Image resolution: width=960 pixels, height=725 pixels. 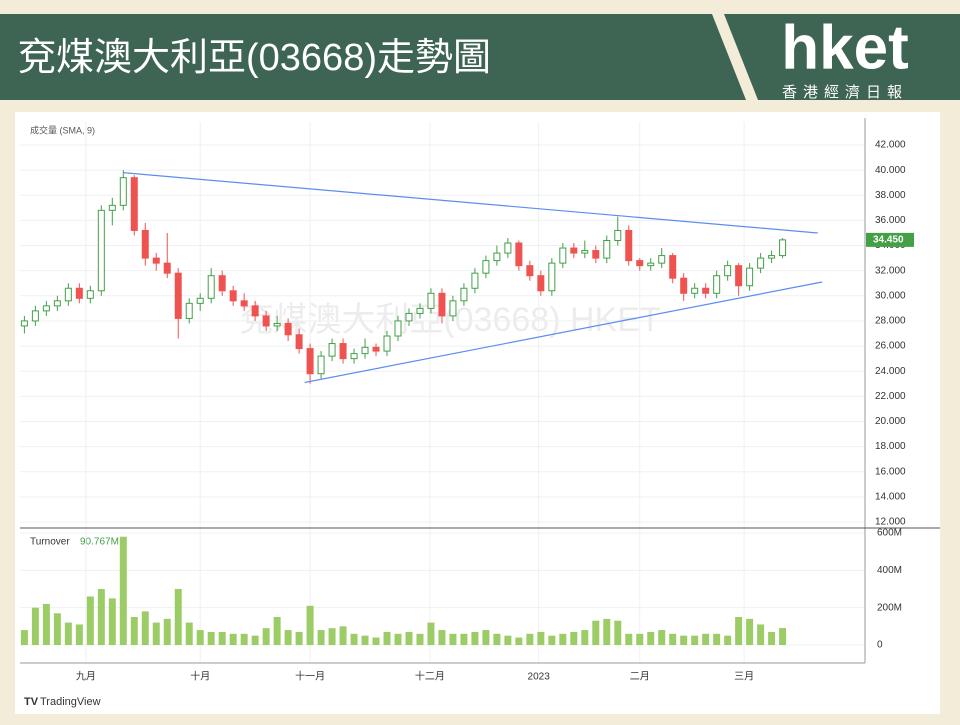 What do you see at coordinates (844, 47) in the screenshot?
I see `logo: hket` at bounding box center [844, 47].